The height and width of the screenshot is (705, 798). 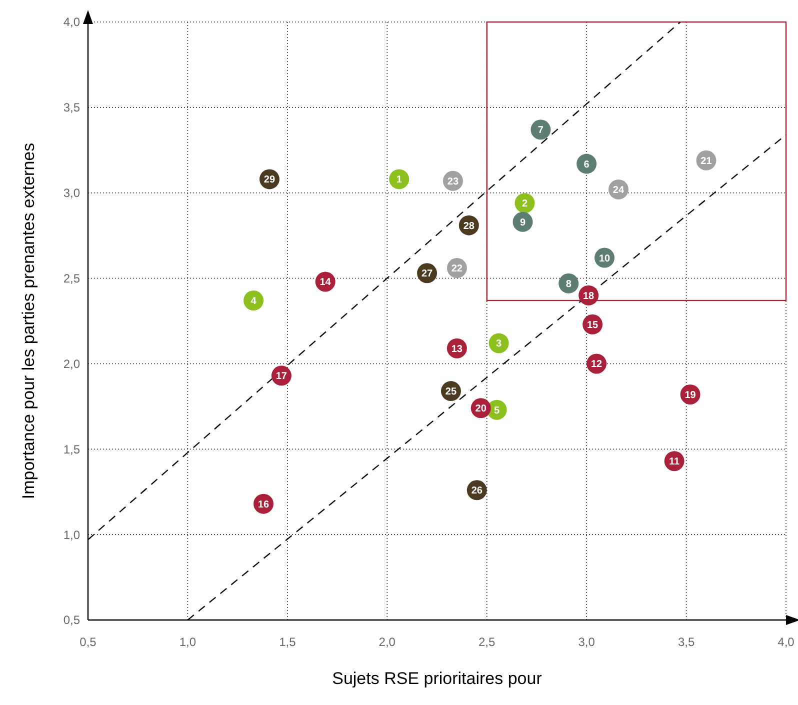 I want to click on annotation: 8, so click(x=569, y=284).